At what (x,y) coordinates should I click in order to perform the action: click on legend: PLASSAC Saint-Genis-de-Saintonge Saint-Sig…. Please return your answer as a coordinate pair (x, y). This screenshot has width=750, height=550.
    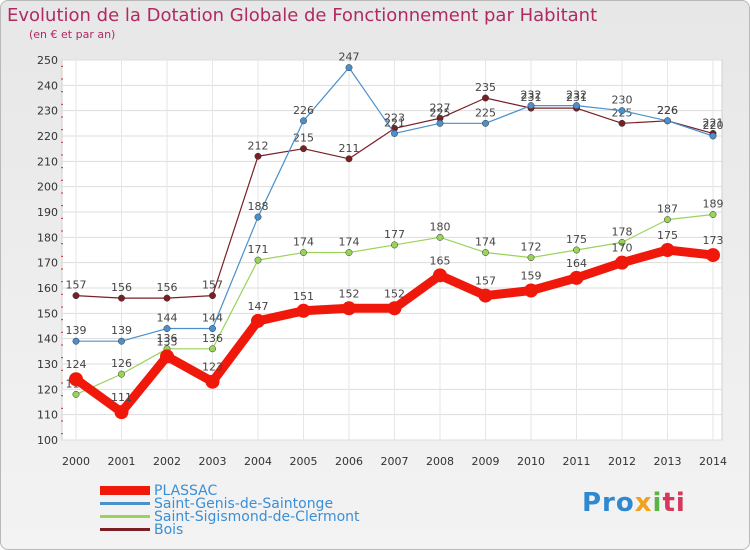
    Looking at the image, I should click on (230, 510).